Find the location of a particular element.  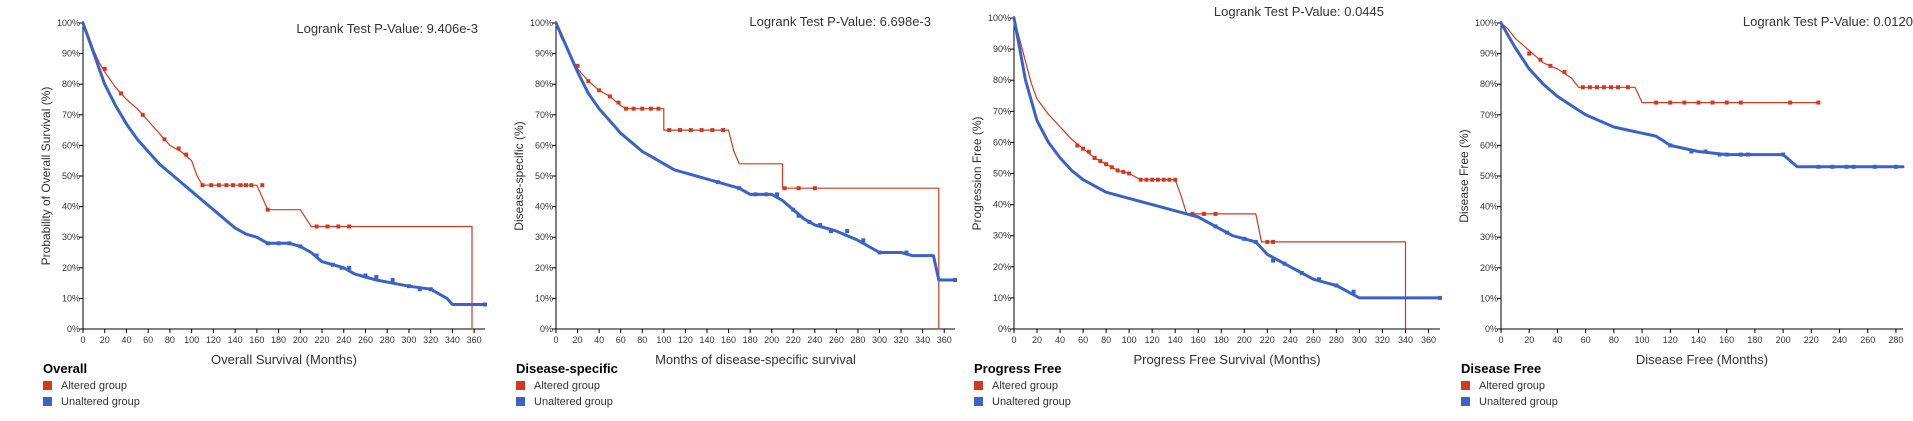

x-axis-title: Progress Free Survival (Months) is located at coordinates (1226, 359).